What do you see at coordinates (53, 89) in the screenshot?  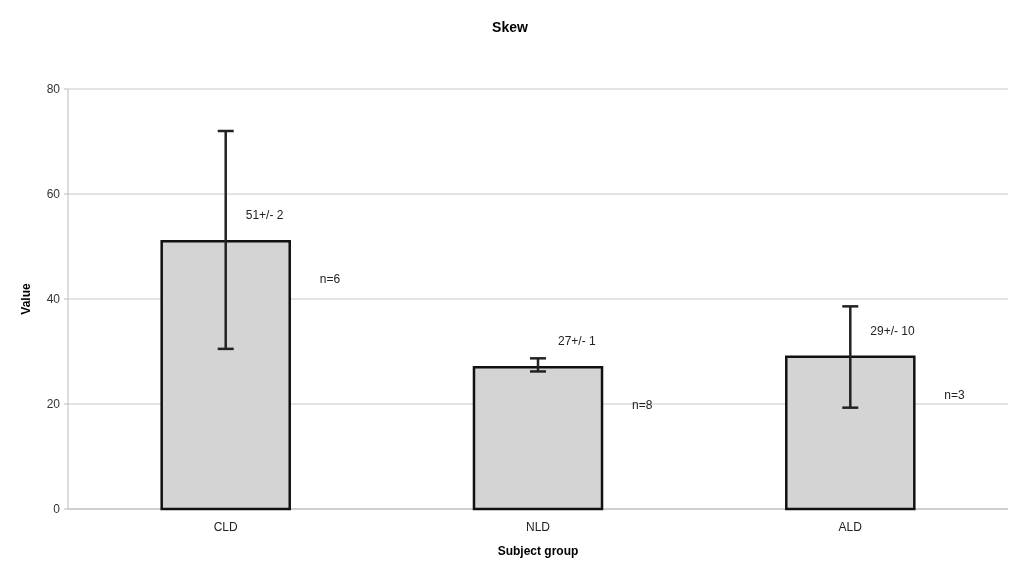 I see `y-tick-label: 80` at bounding box center [53, 89].